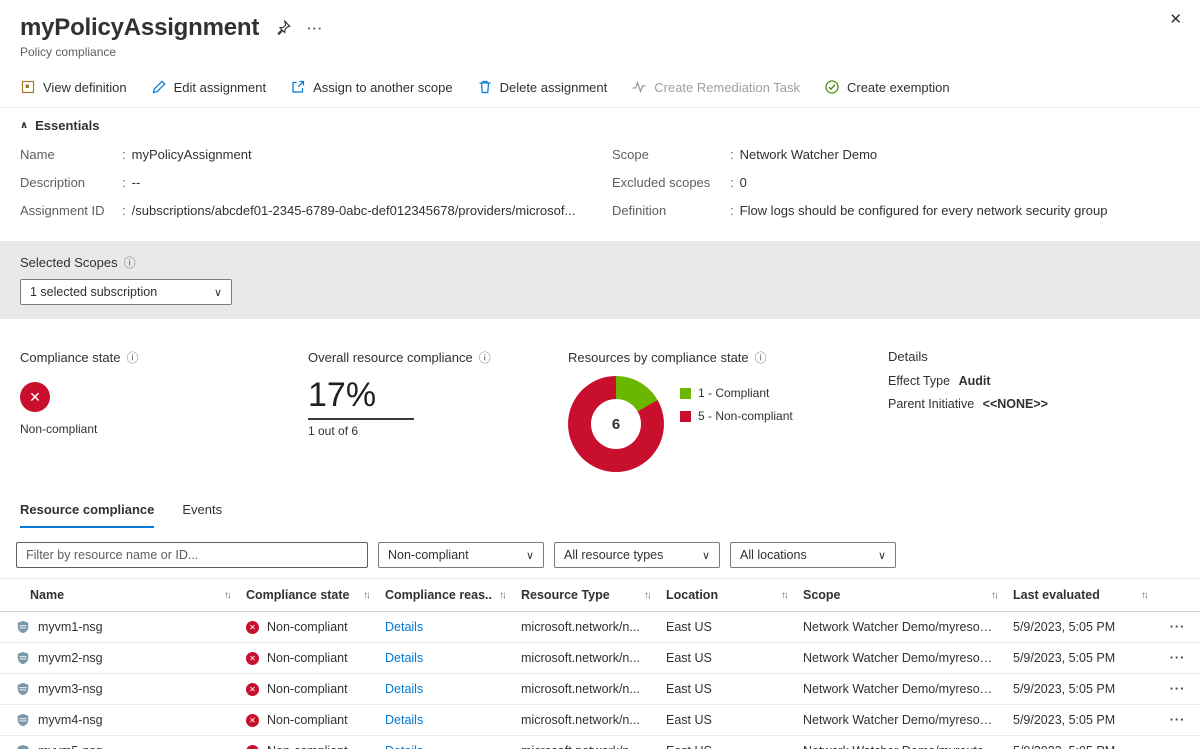 This screenshot has height=749, width=1200. I want to click on more-options-icon, so click(315, 28).